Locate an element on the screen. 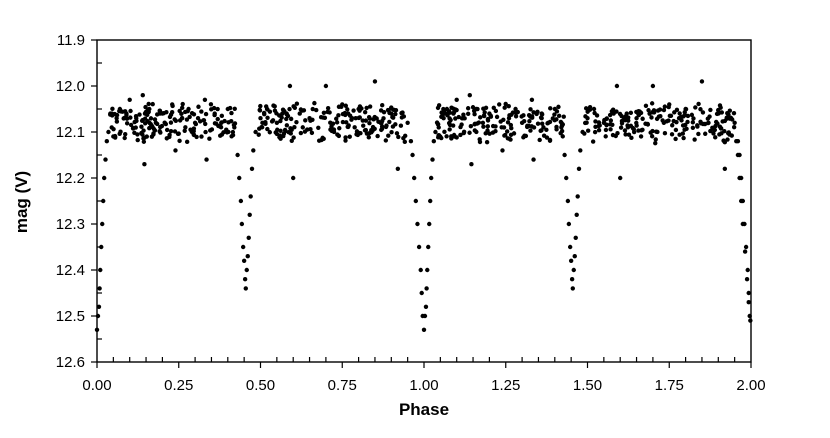  x-tick-label: 1.00 is located at coordinates (423, 385).